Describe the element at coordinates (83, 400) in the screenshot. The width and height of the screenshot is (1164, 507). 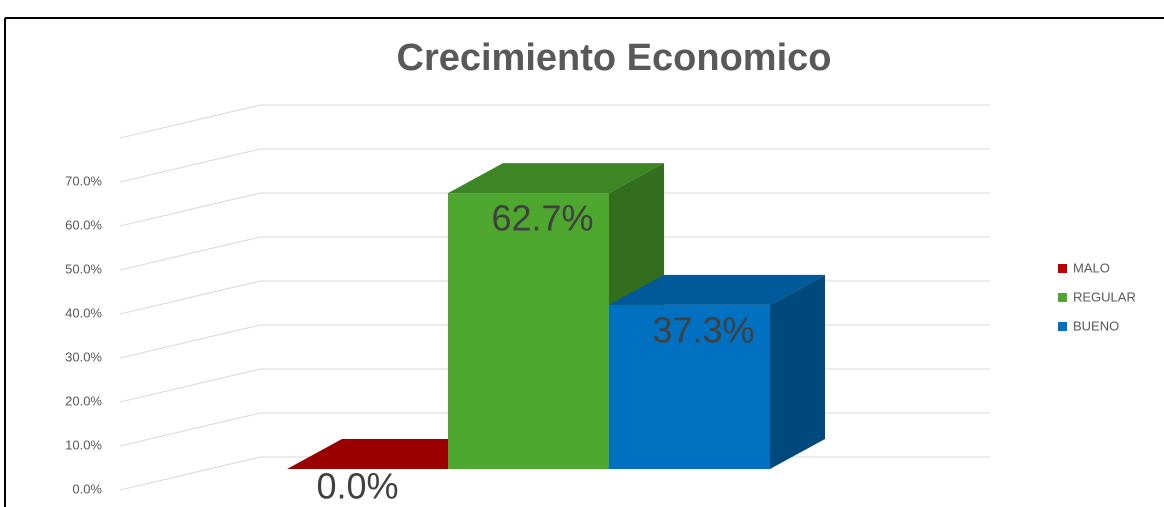
I see `y-tick-label: 20.0%` at that location.